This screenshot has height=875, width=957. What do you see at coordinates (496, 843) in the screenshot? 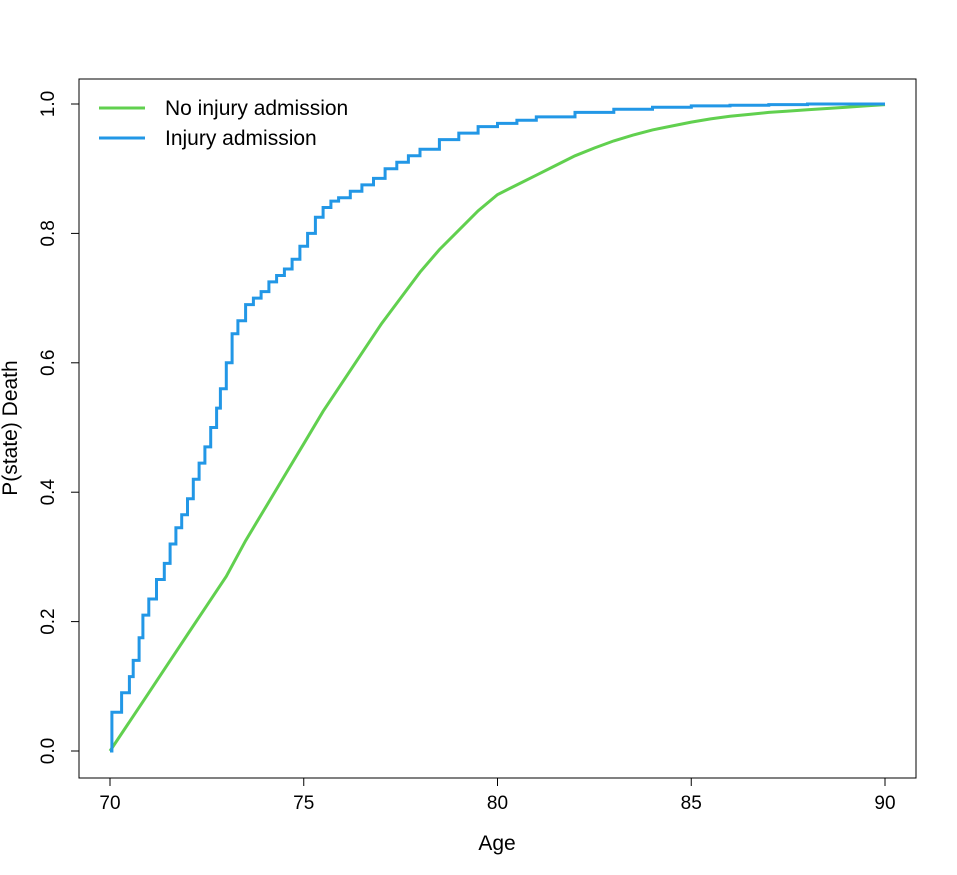
I see `x-axis-title: Age` at bounding box center [496, 843].